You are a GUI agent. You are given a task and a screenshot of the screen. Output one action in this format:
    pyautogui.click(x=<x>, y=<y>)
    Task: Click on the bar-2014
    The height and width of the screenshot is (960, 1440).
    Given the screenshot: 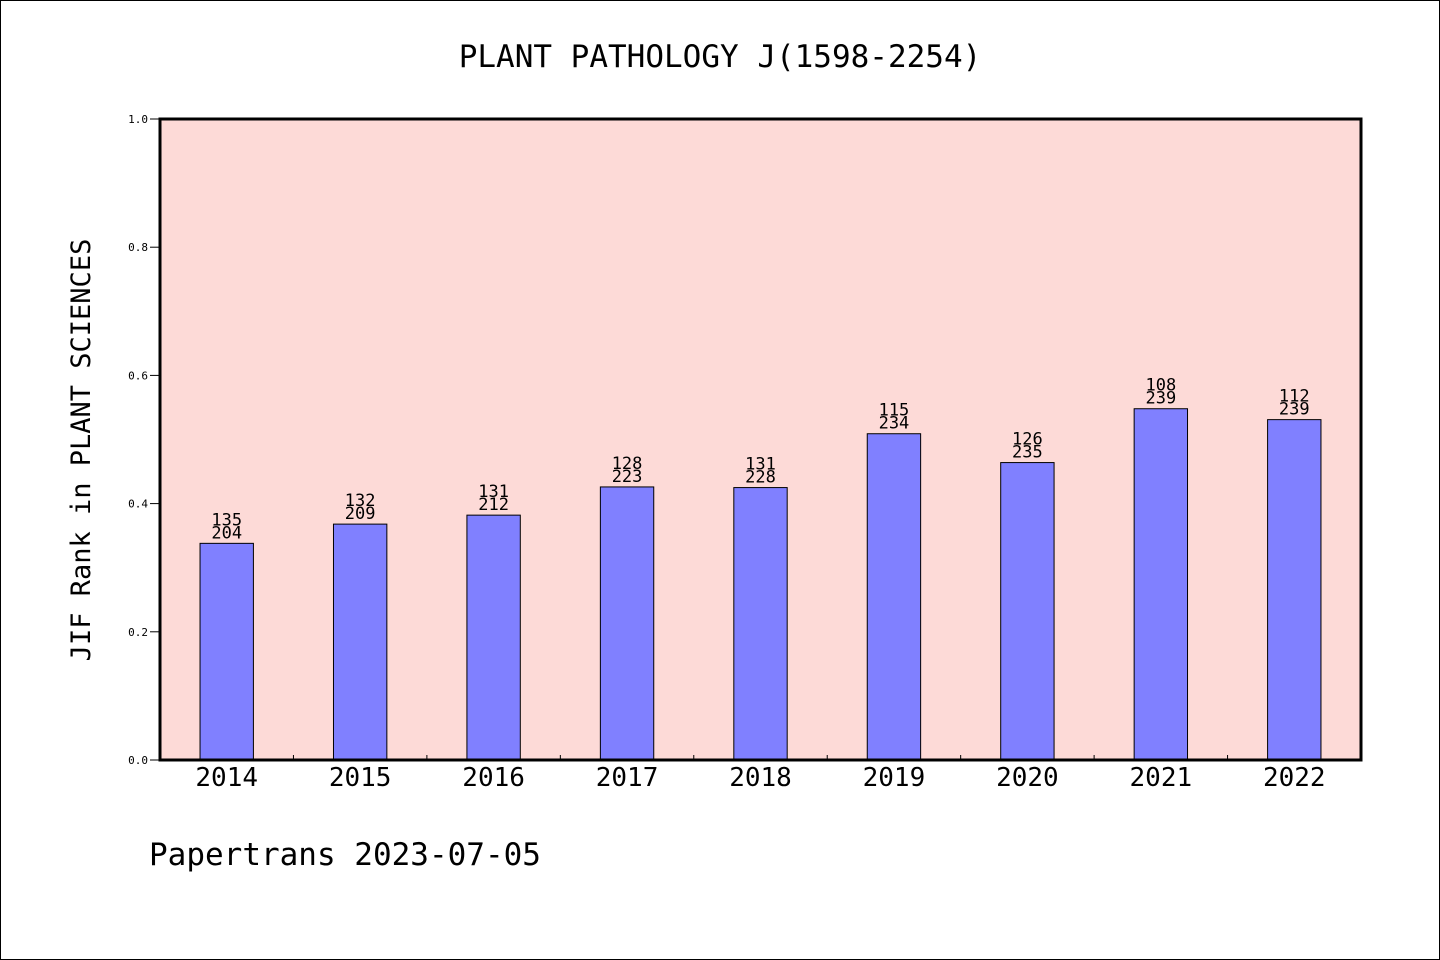 What is the action you would take?
    pyautogui.click(x=226, y=651)
    